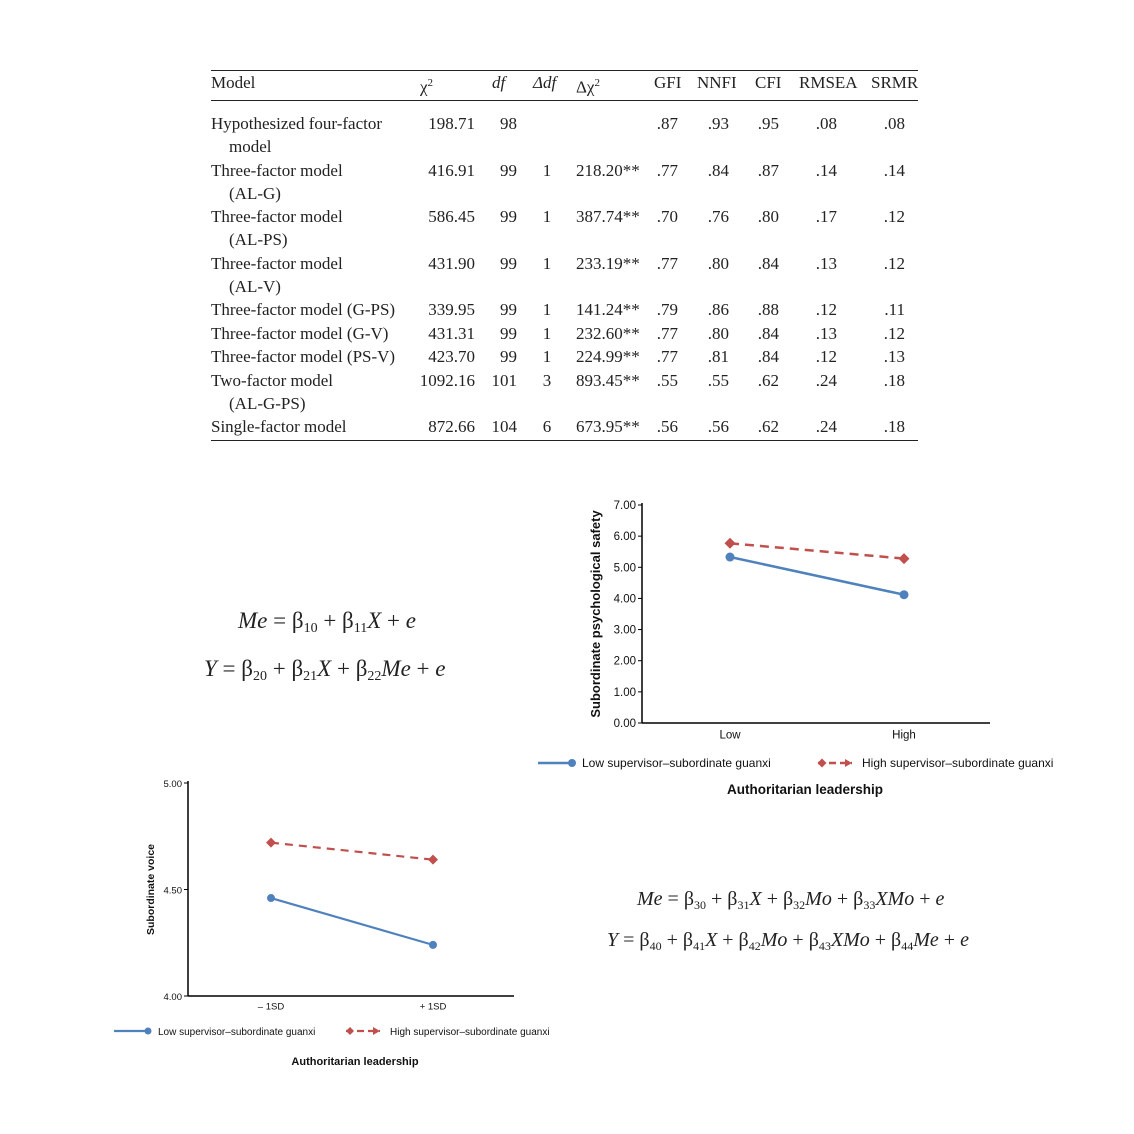 The height and width of the screenshot is (1134, 1134). Describe the element at coordinates (564, 100) in the screenshot. I see `table-header-rule` at that location.